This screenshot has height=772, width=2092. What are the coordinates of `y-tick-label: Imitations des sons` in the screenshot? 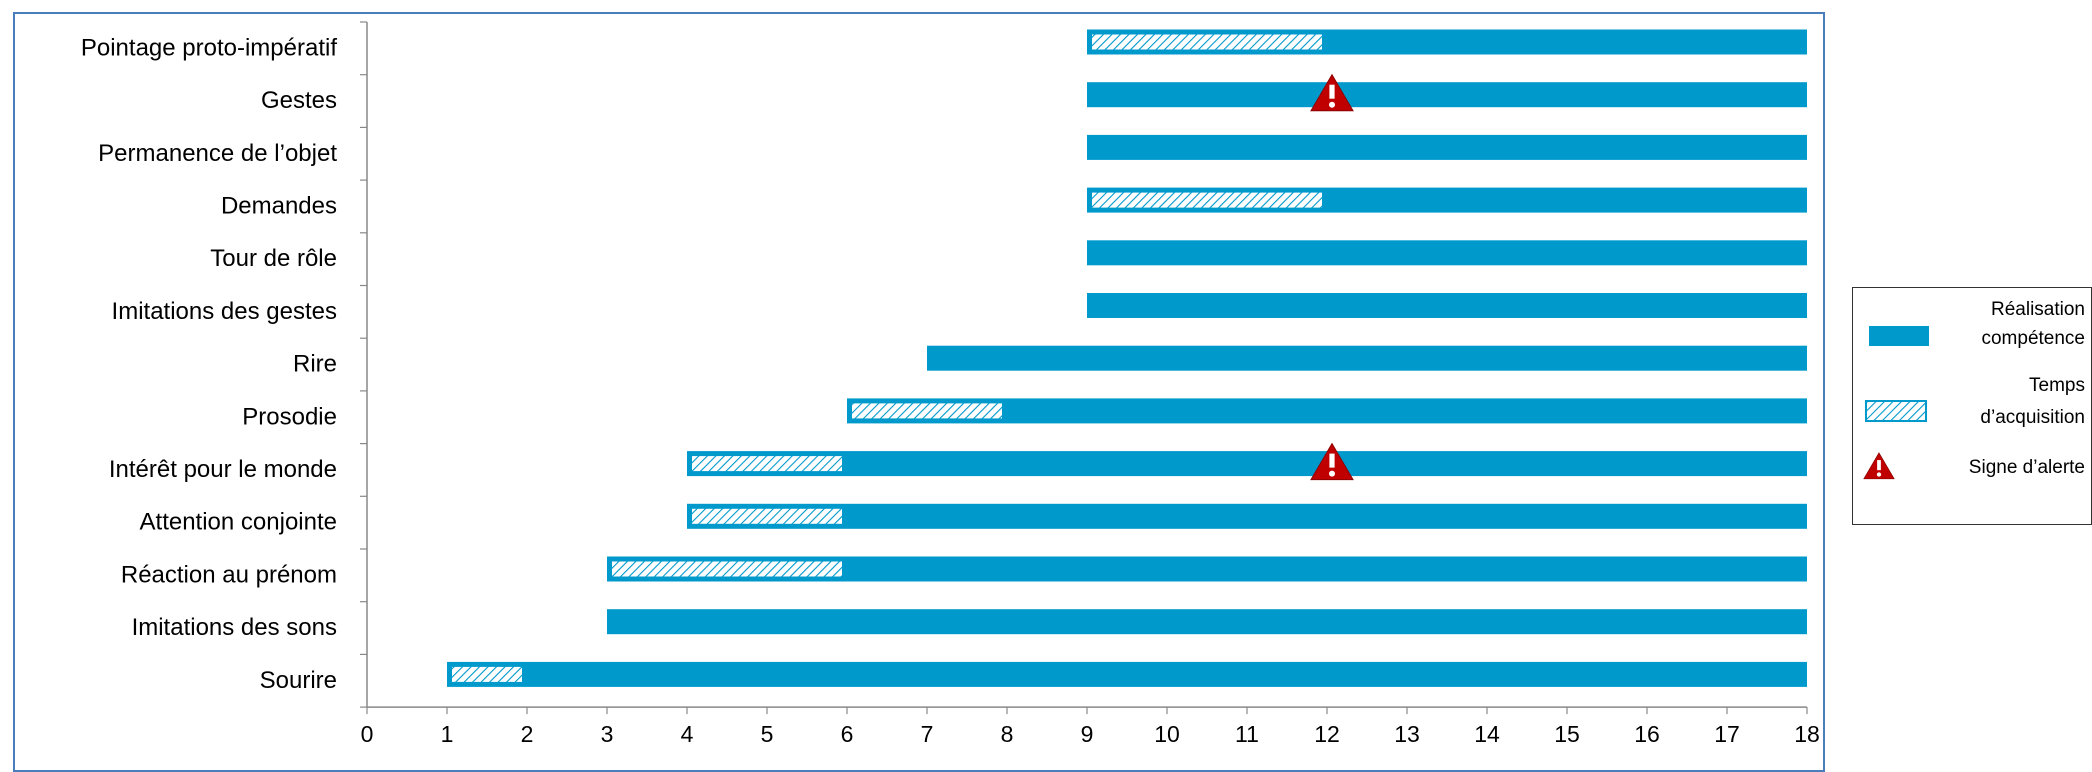 It's located at (234, 627).